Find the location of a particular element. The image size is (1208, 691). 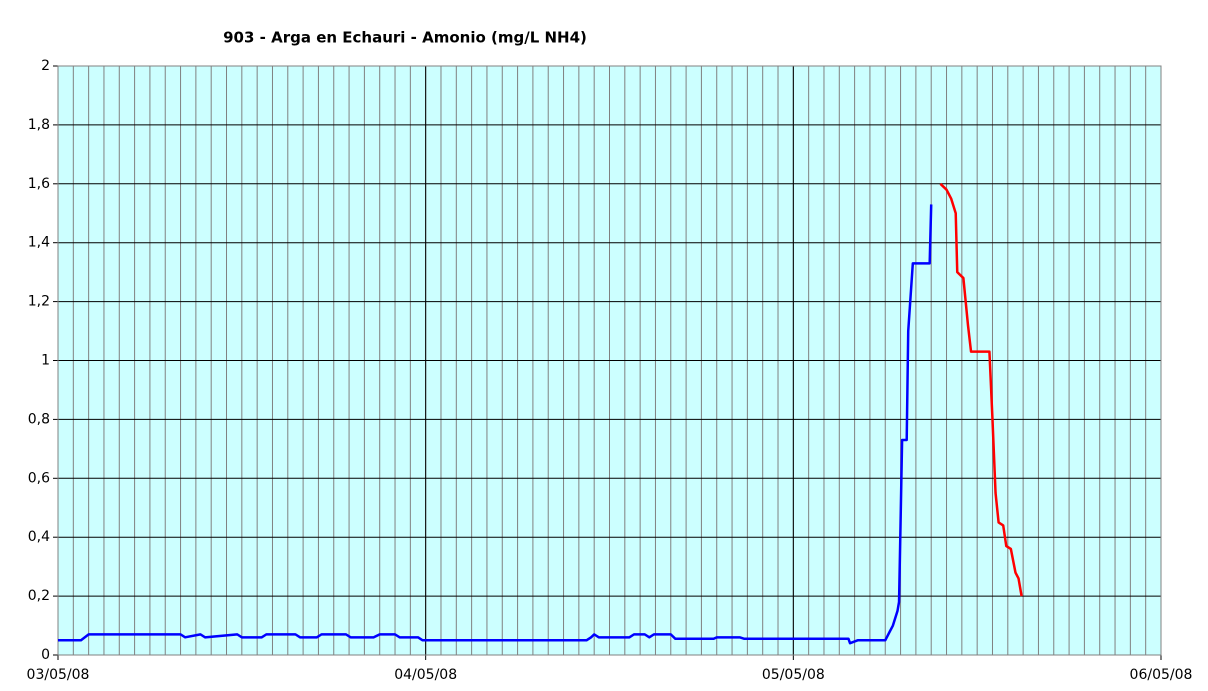

y-tick-label: 0,4 is located at coordinates (39, 537).